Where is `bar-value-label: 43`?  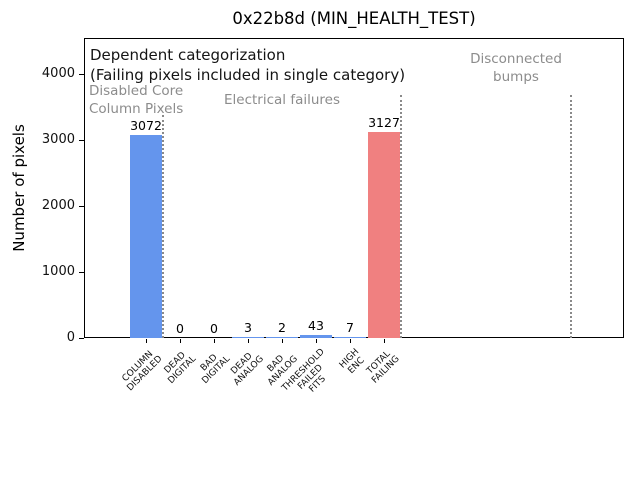 bar-value-label: 43 is located at coordinates (316, 326).